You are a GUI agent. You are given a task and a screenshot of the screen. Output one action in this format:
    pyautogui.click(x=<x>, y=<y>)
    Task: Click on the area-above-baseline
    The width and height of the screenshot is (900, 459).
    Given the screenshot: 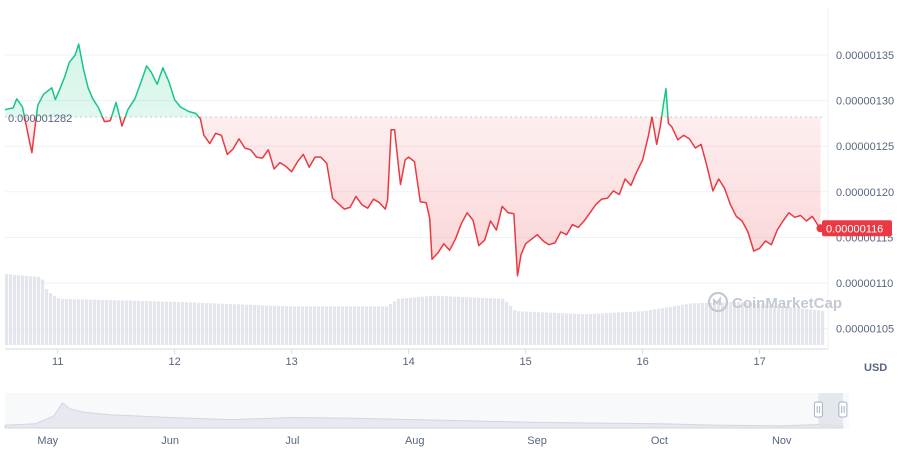 What is the action you would take?
    pyautogui.click(x=336, y=81)
    